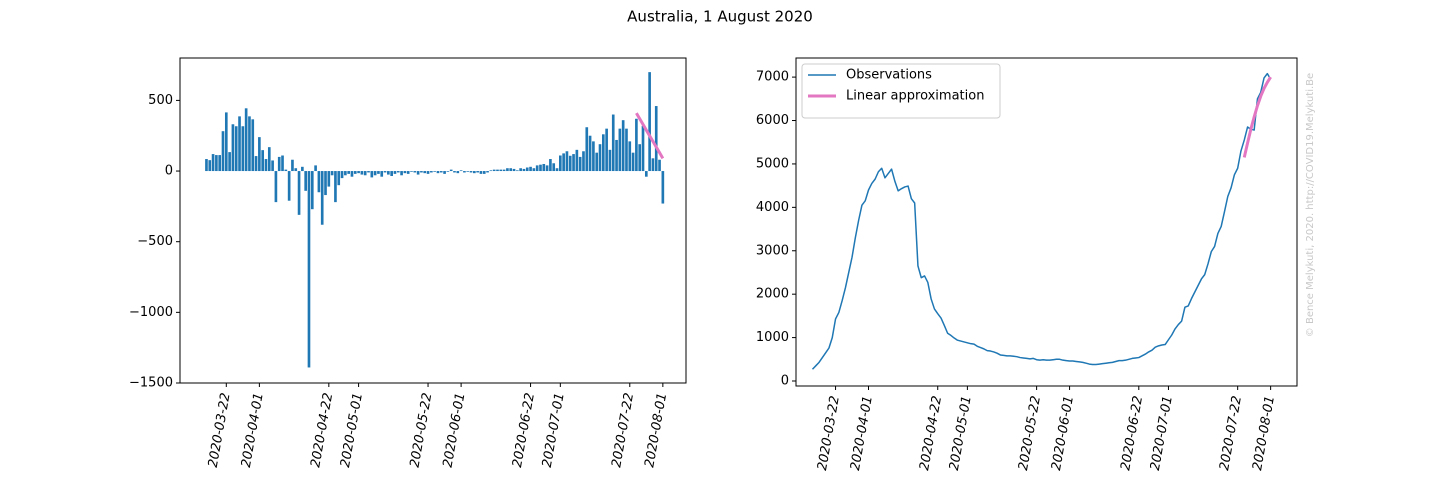 Image resolution: width=1440 pixels, height=480 pixels. What do you see at coordinates (772, 163) in the screenshot?
I see `y-tick-label: 5000` at bounding box center [772, 163].